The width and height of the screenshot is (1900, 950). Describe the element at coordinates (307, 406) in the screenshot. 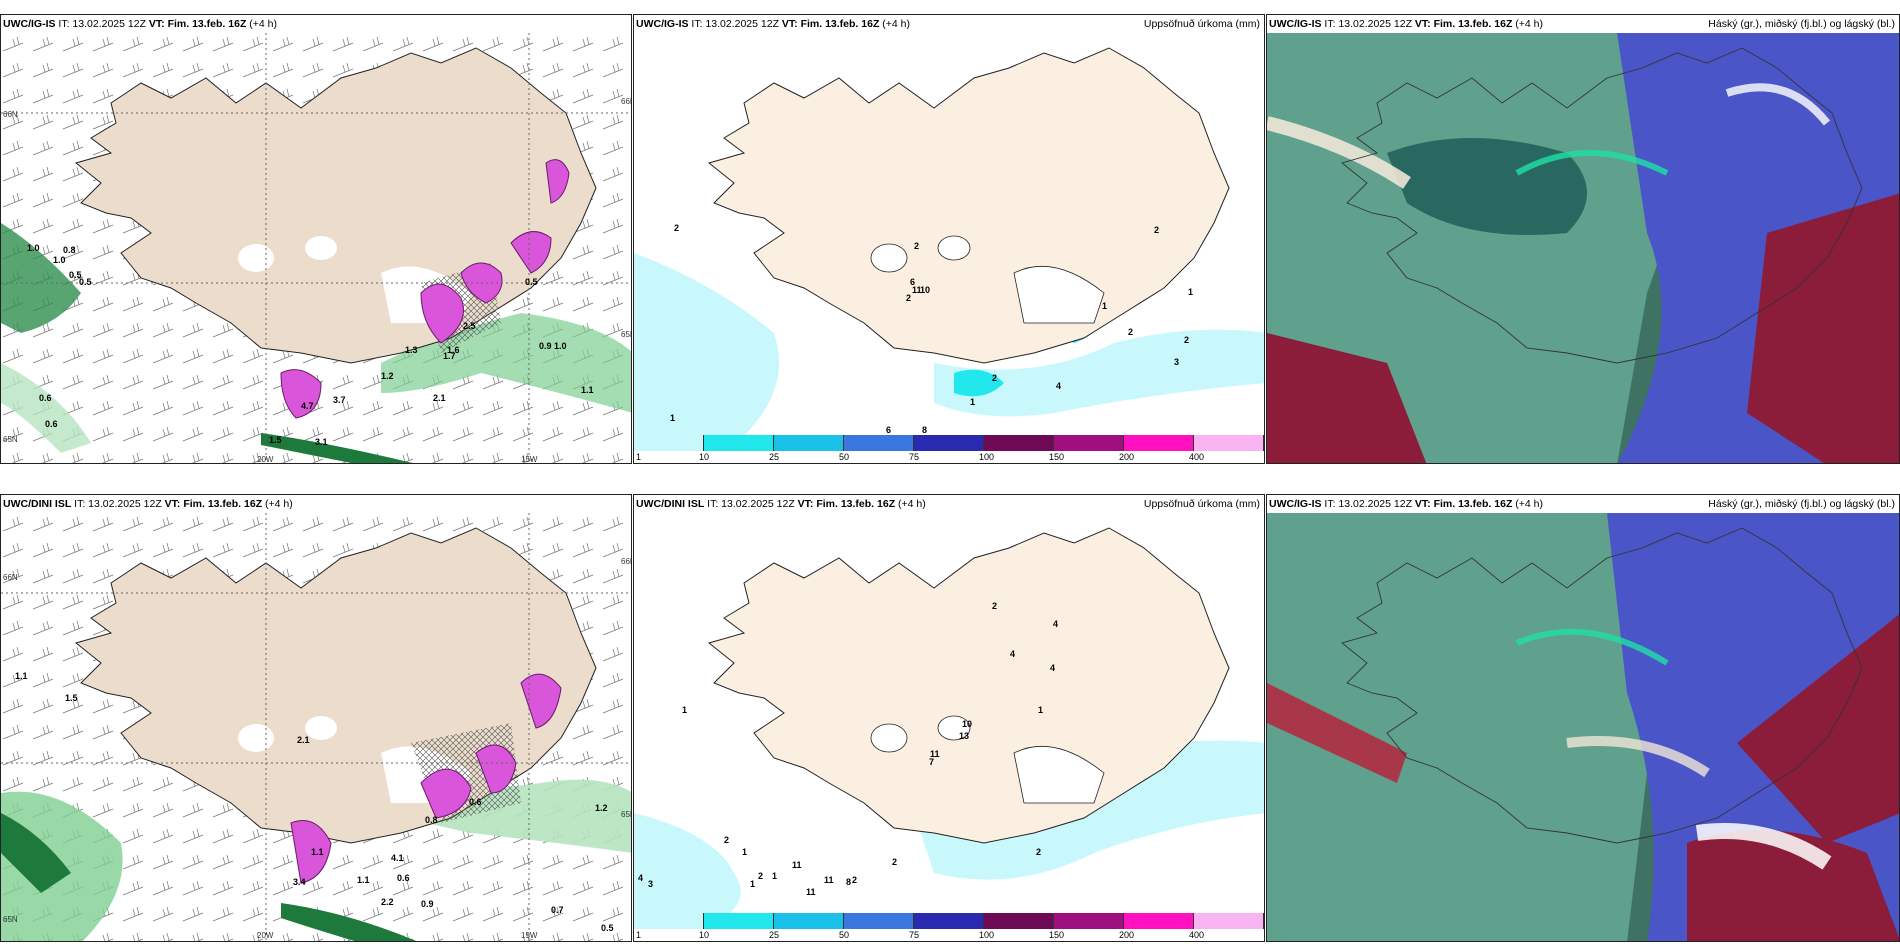

I see `wind-value-label: 4.7` at that location.